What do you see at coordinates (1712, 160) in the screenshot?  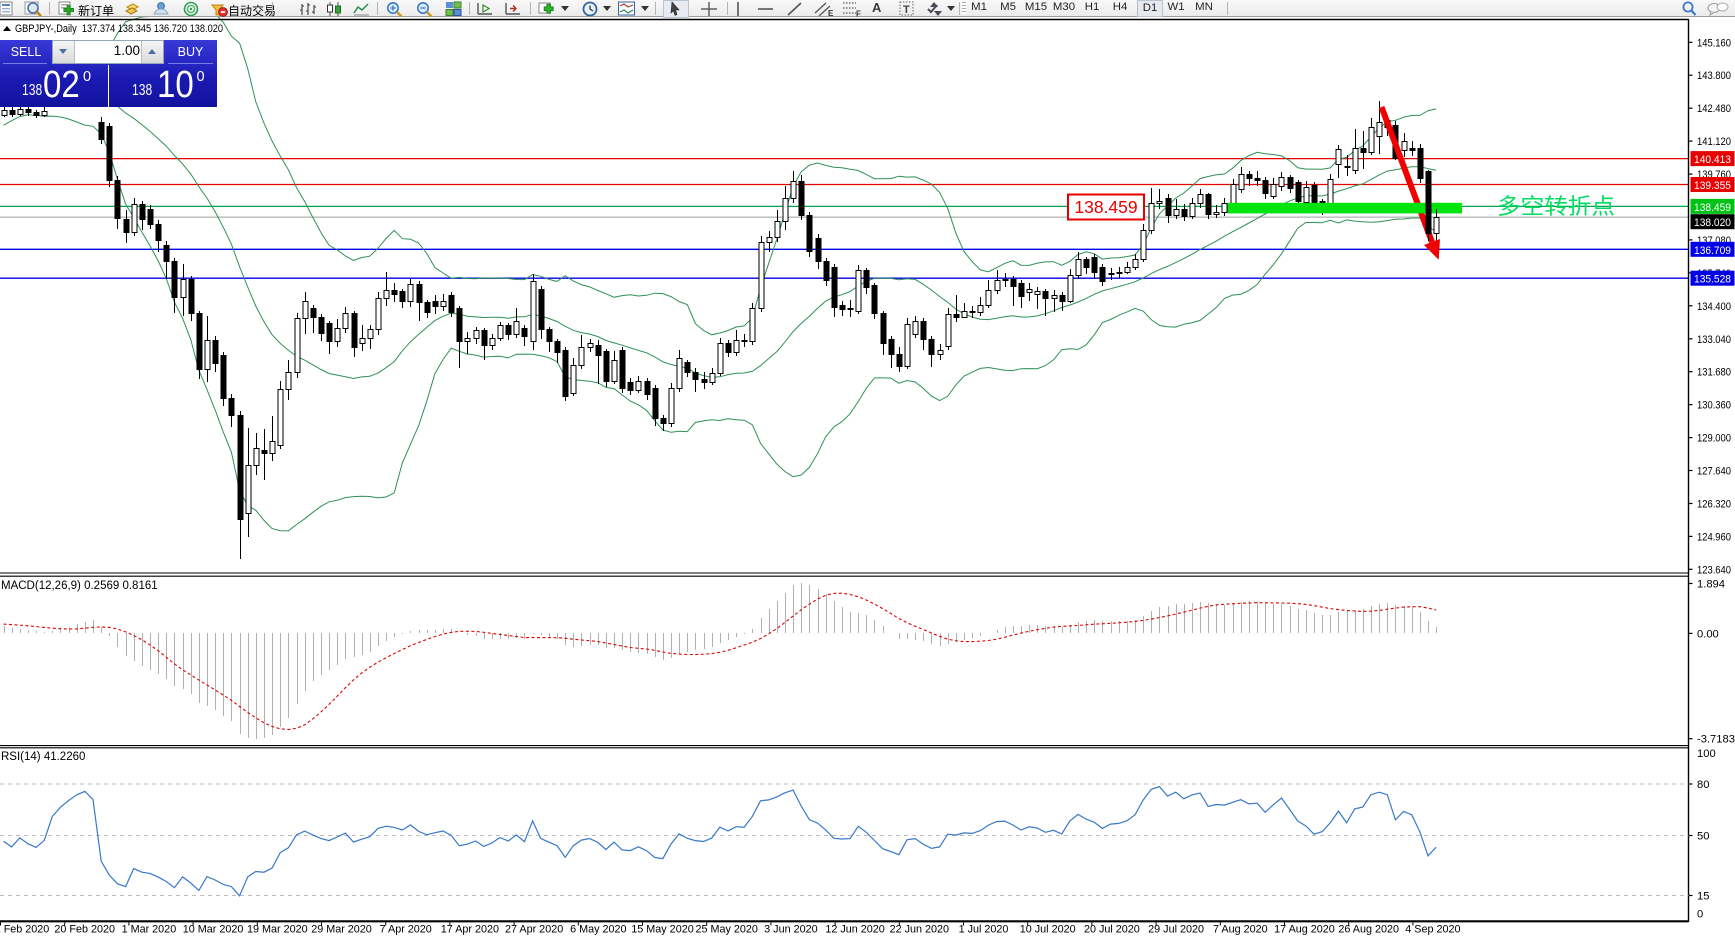 I see `svg-text: 140.413` at bounding box center [1712, 160].